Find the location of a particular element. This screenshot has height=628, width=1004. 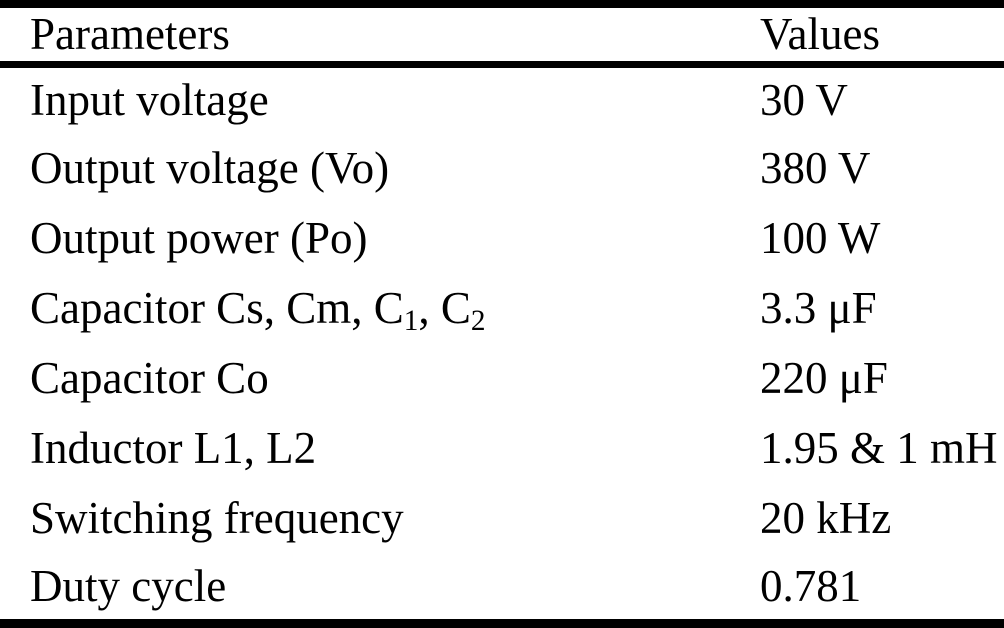

column-header-parameters: Parameters is located at coordinates (379, 36).